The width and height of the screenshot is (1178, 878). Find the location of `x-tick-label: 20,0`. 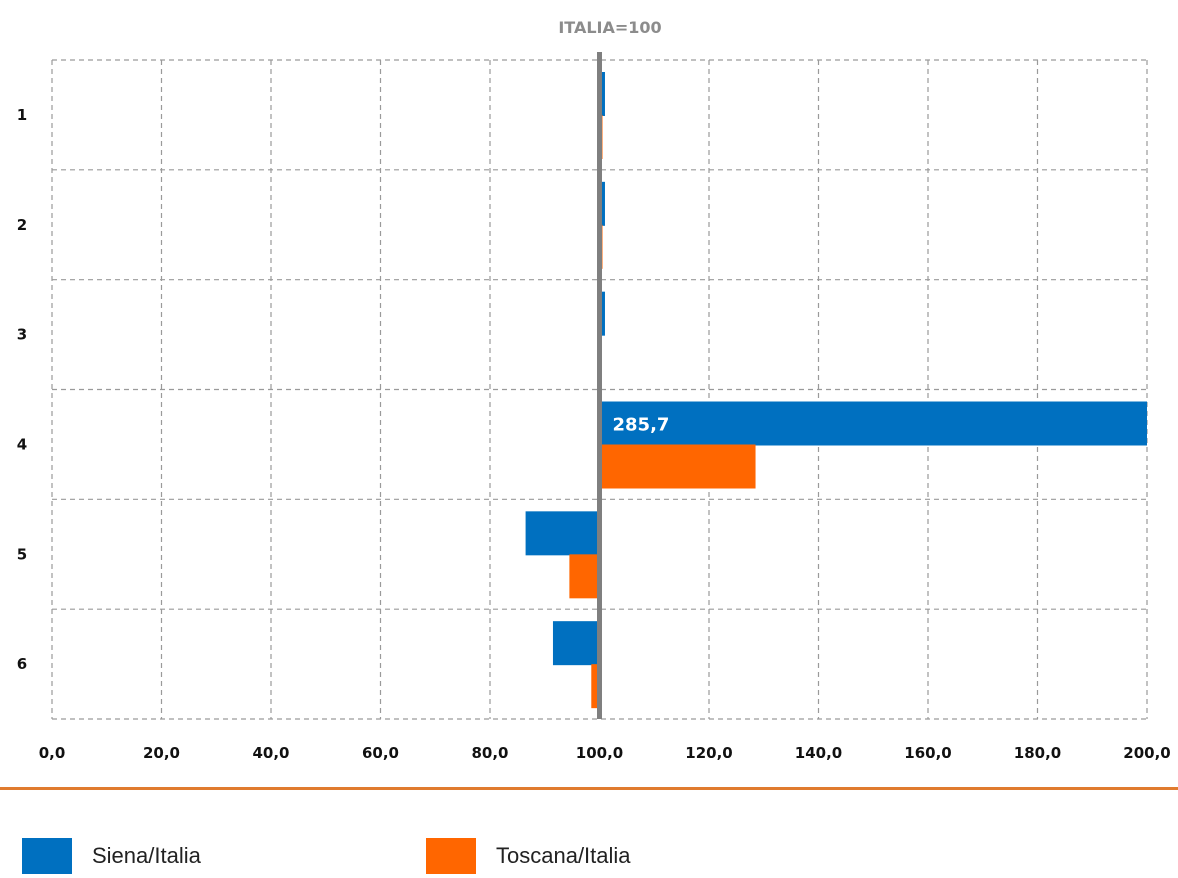

x-tick-label: 20,0 is located at coordinates (161, 753).